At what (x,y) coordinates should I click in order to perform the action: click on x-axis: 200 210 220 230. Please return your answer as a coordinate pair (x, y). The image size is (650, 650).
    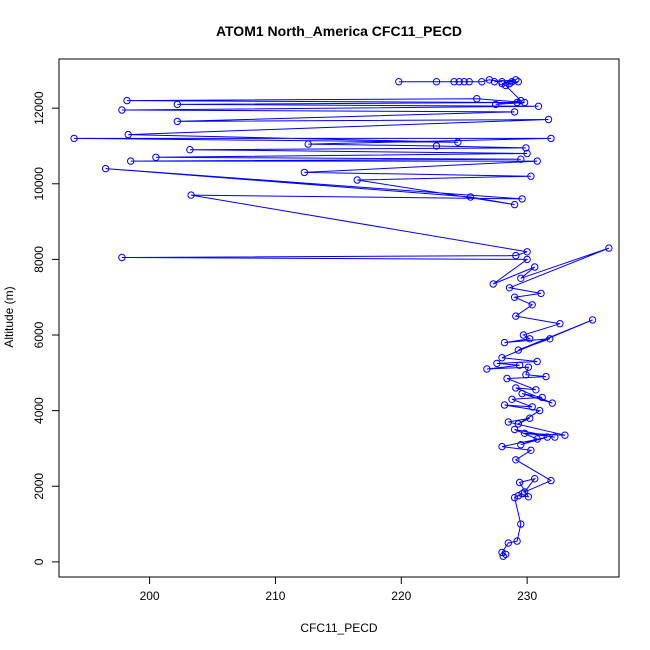
    Looking at the image, I should click on (338, 589).